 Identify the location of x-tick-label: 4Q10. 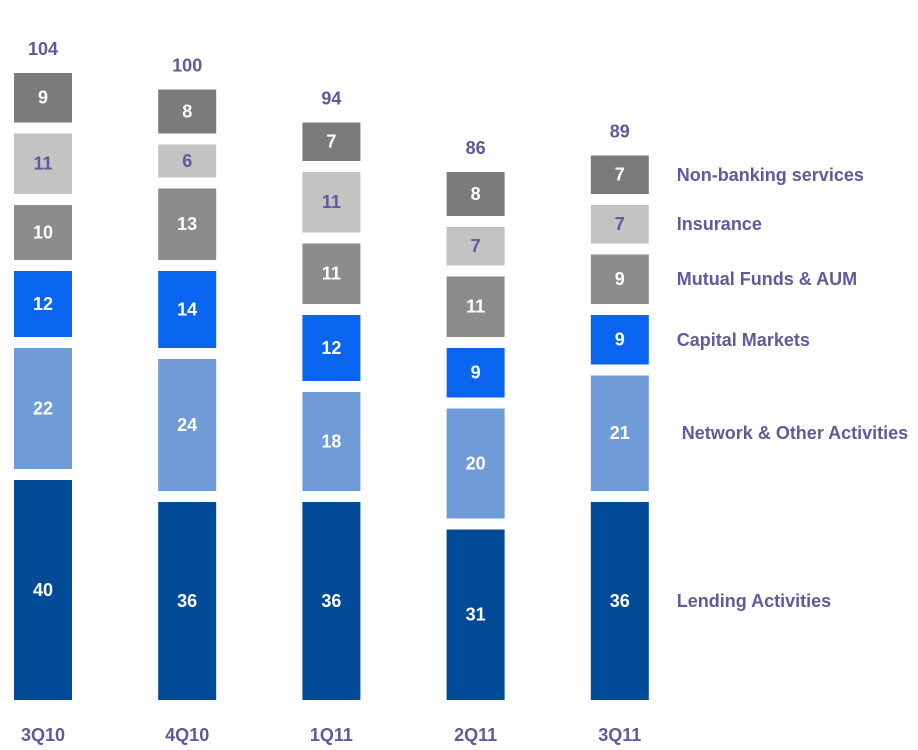
(187, 735).